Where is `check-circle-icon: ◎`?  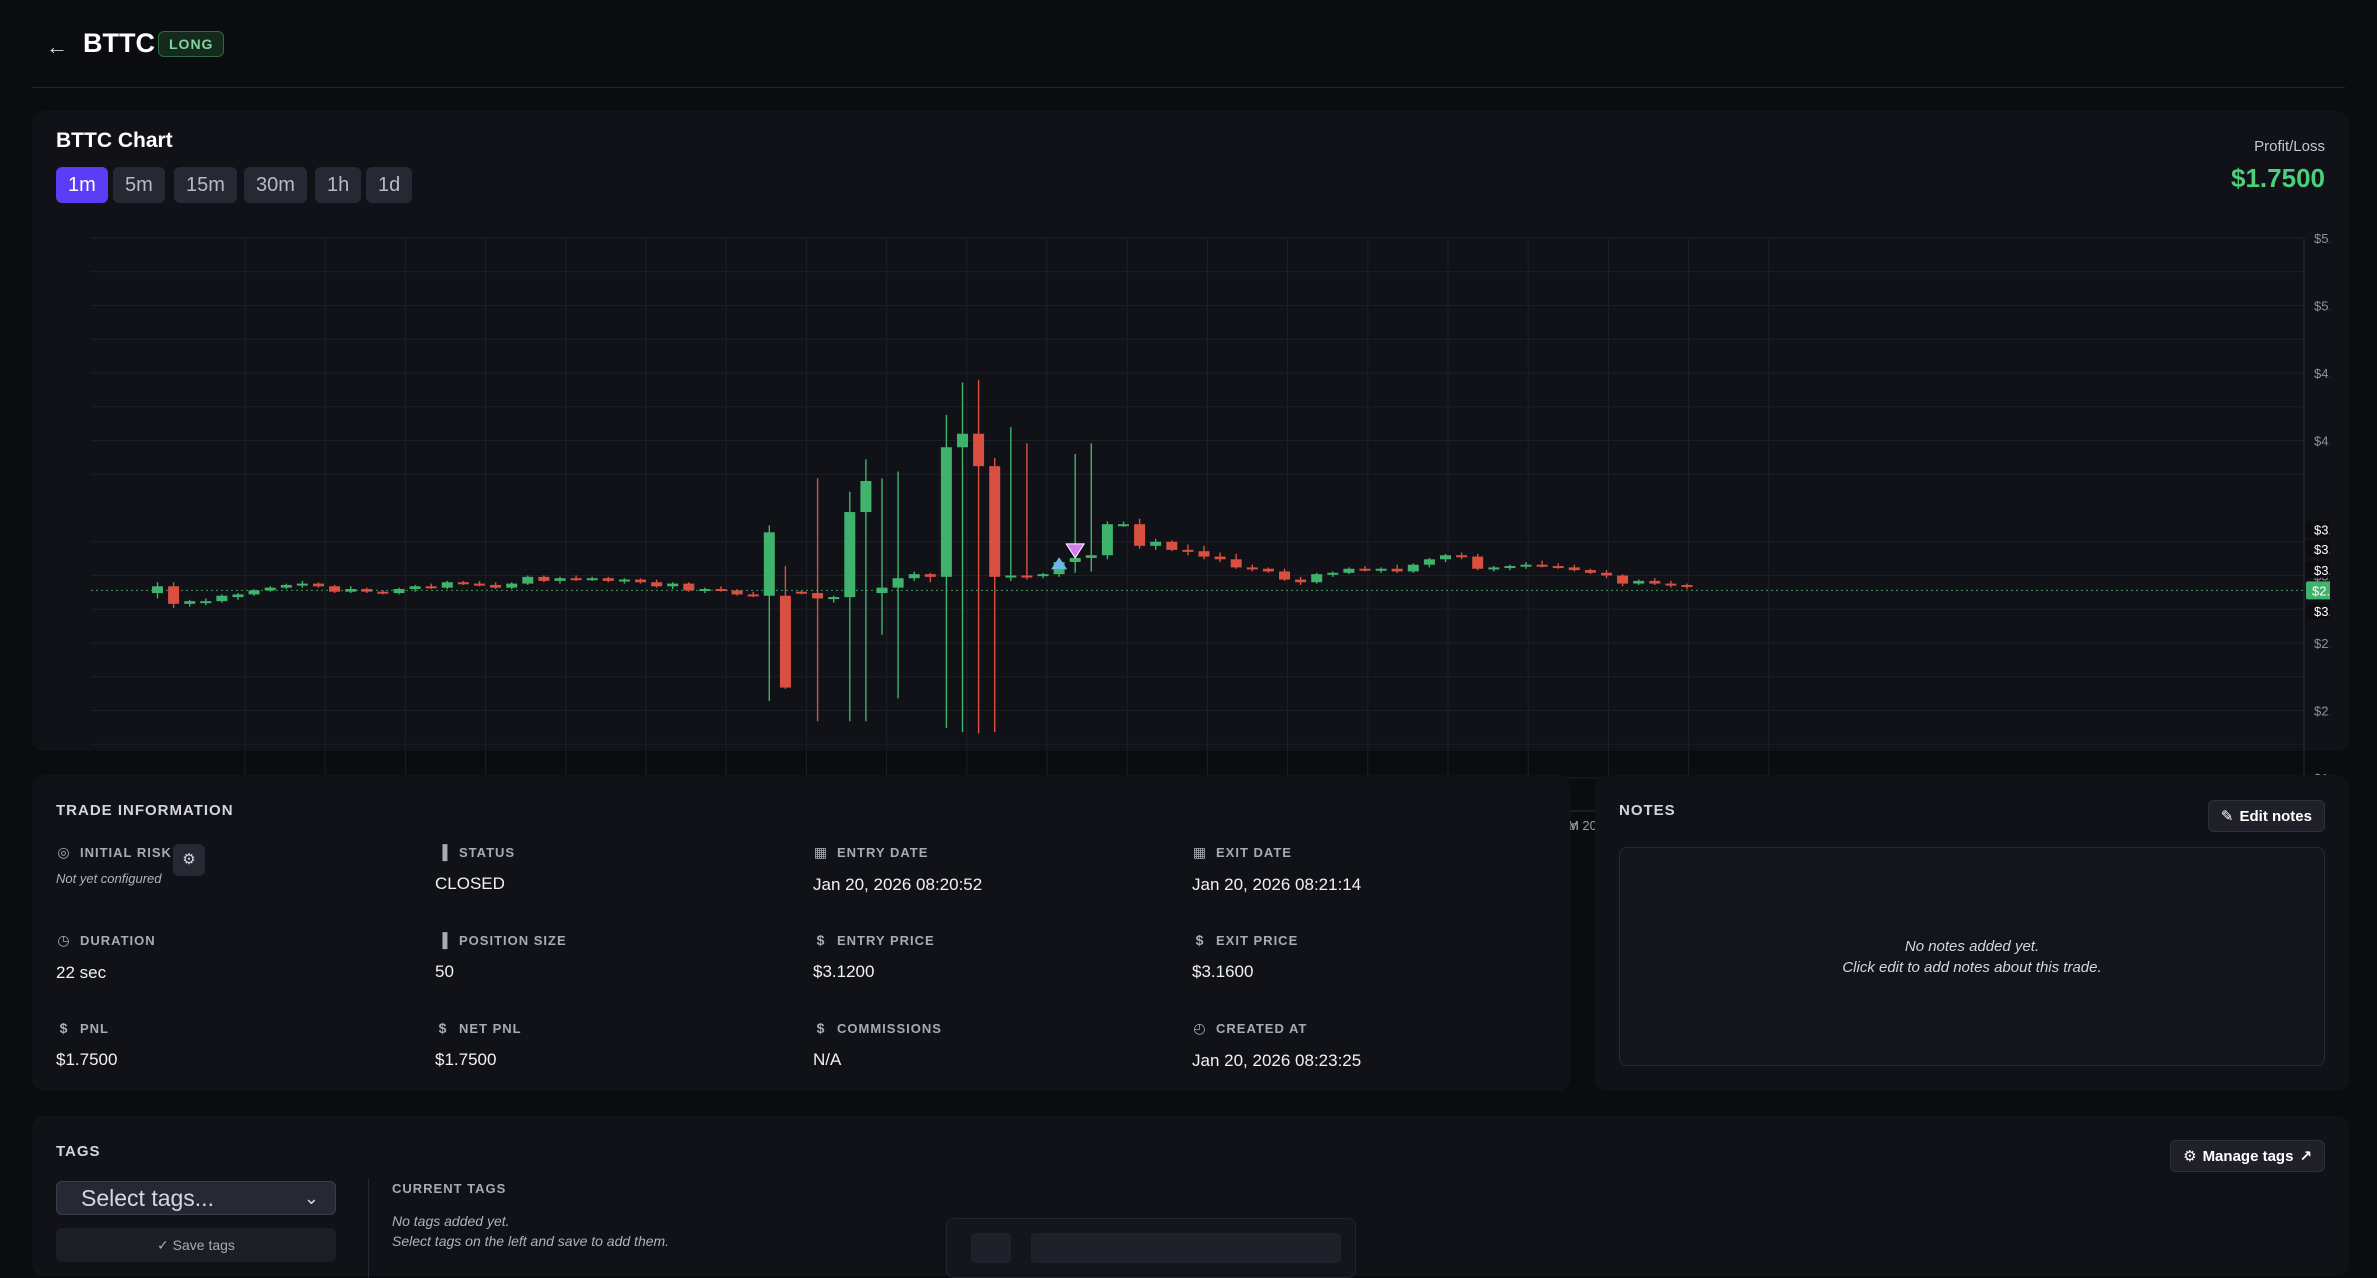 check-circle-icon: ◎ is located at coordinates (64, 852).